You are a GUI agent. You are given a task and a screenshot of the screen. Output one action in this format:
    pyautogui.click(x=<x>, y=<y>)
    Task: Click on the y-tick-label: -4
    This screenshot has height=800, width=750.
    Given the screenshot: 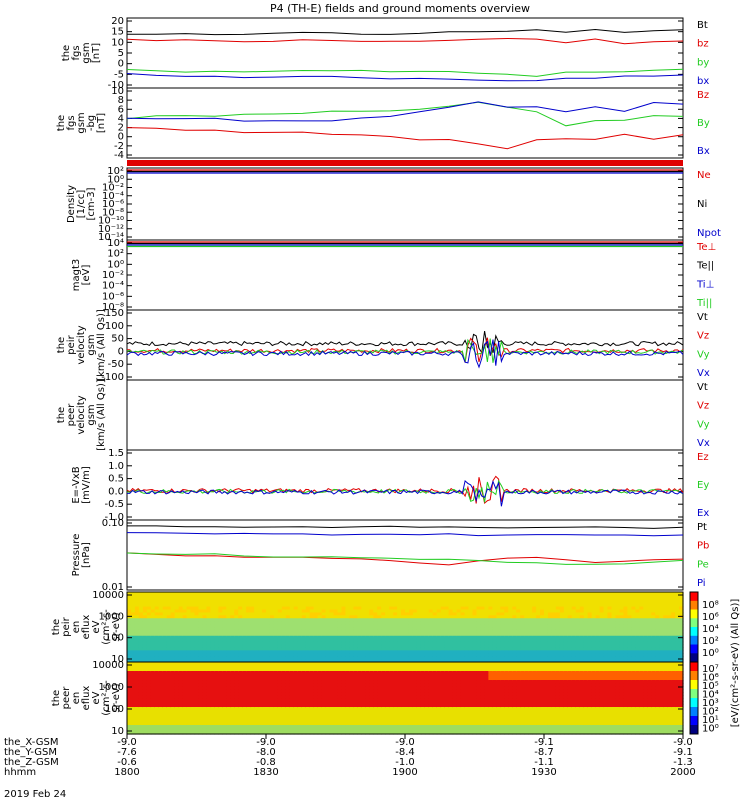 What is the action you would take?
    pyautogui.click(x=119, y=155)
    